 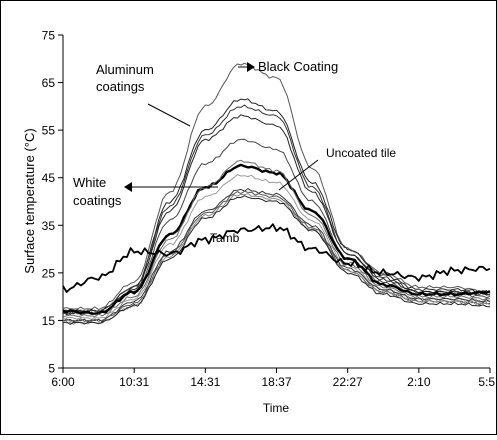 What do you see at coordinates (298, 66) in the screenshot?
I see `annotation-black-coating: Black Coating` at bounding box center [298, 66].